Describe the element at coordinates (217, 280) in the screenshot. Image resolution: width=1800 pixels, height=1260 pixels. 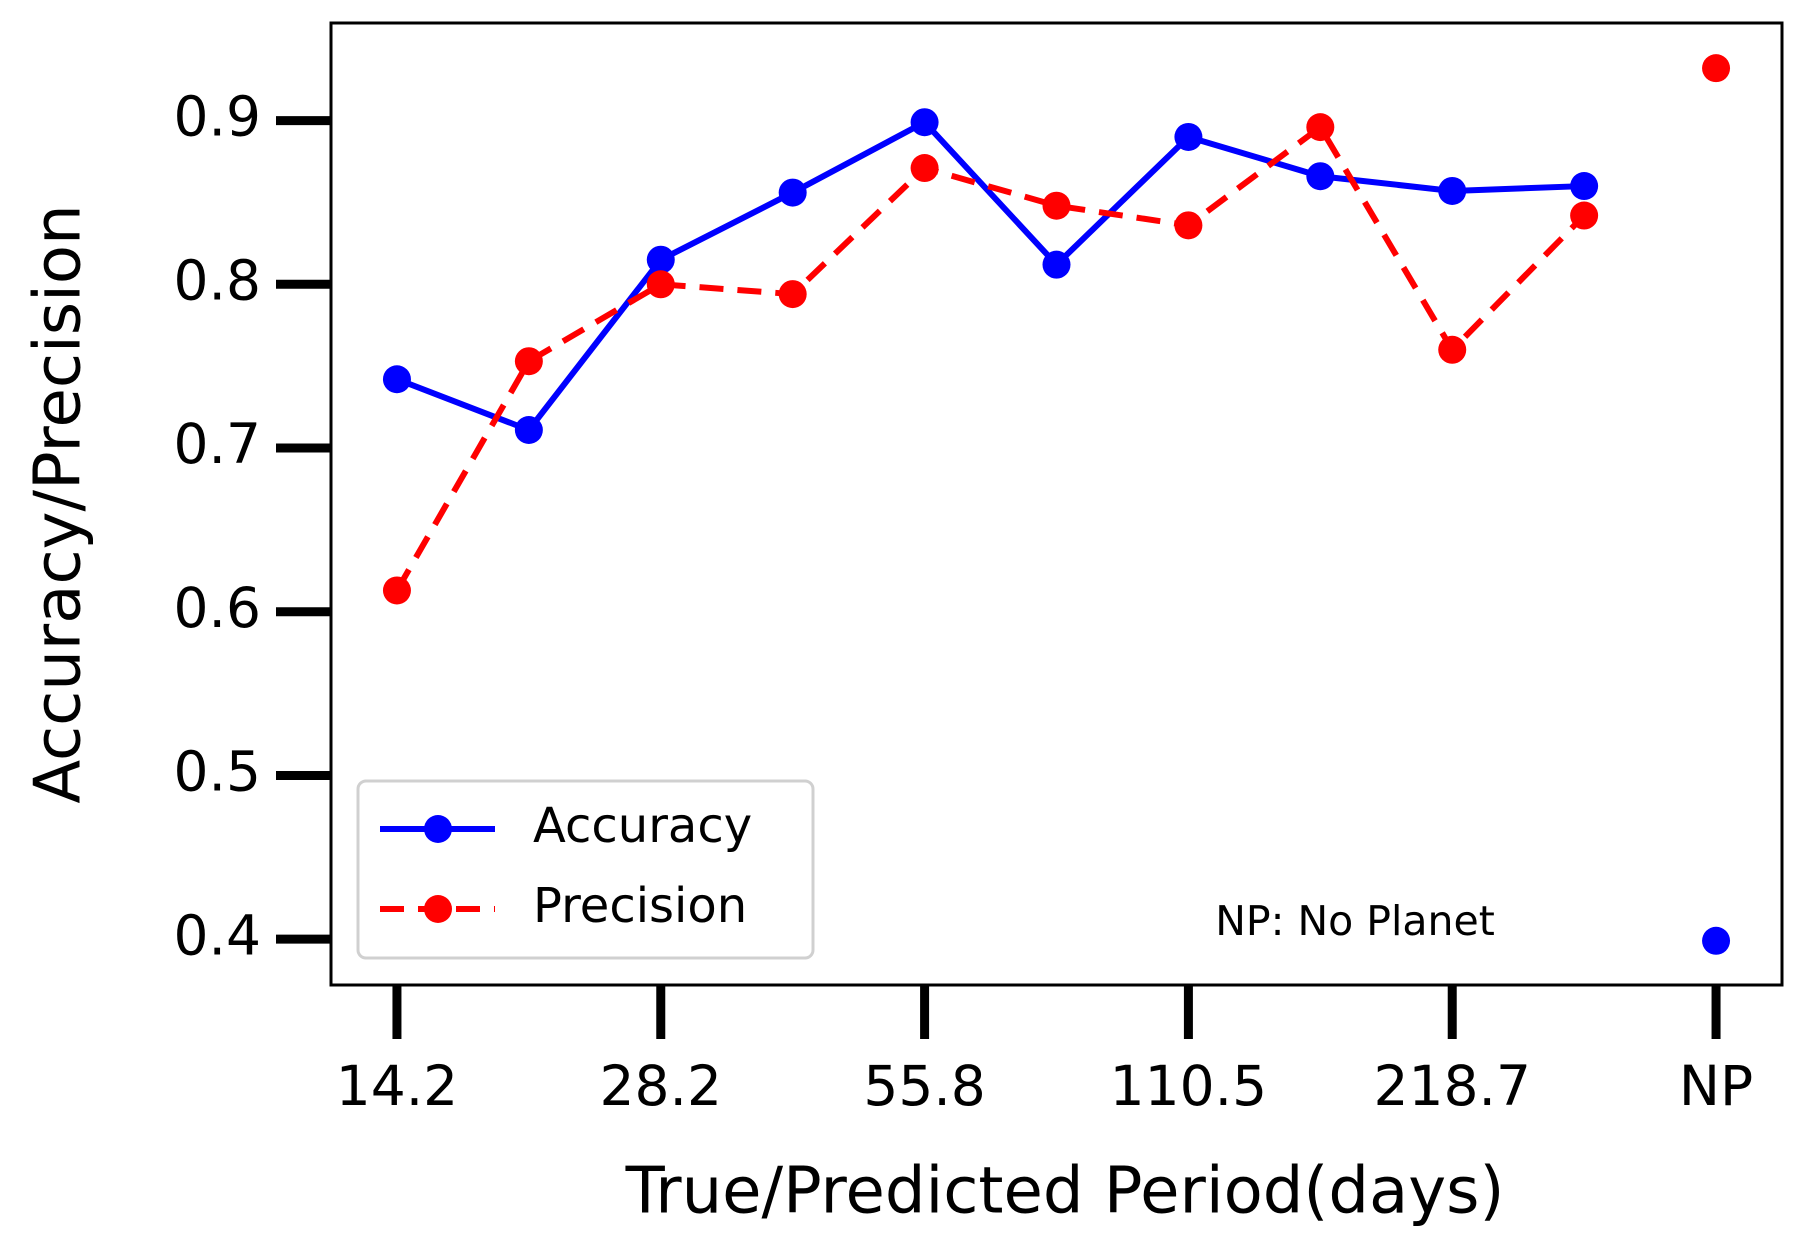
I see `y-tick-label: 0.8` at that location.